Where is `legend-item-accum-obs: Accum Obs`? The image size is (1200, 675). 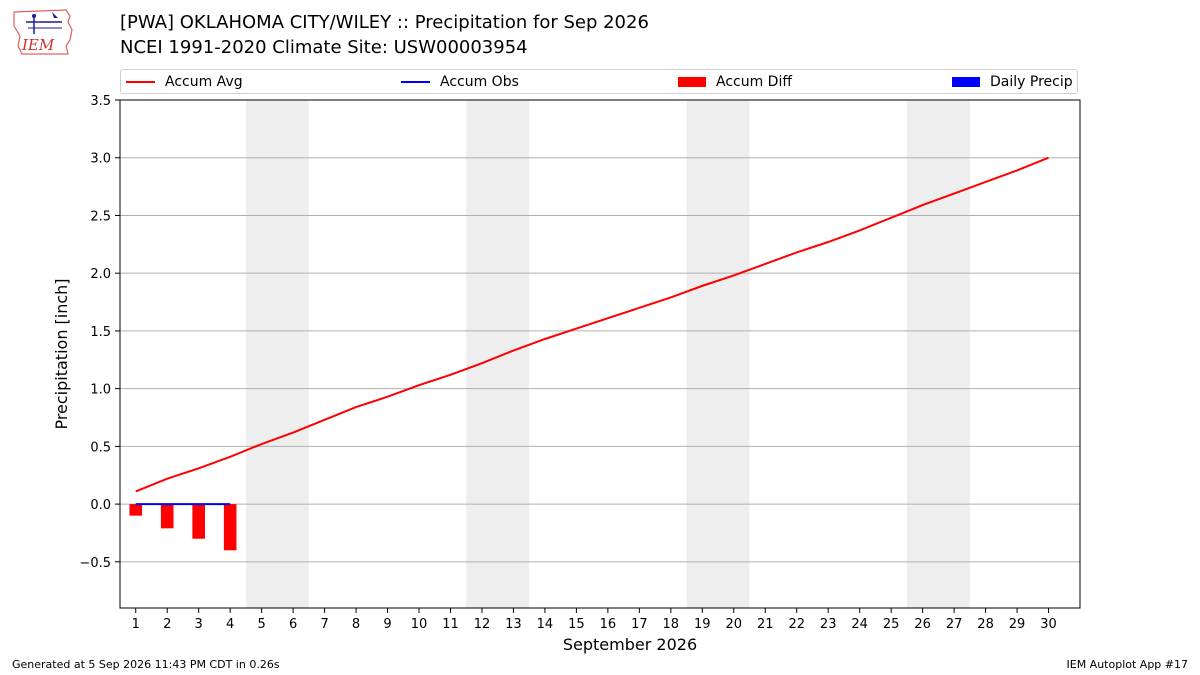 legend-item-accum-obs: Accum Obs is located at coordinates (460, 81).